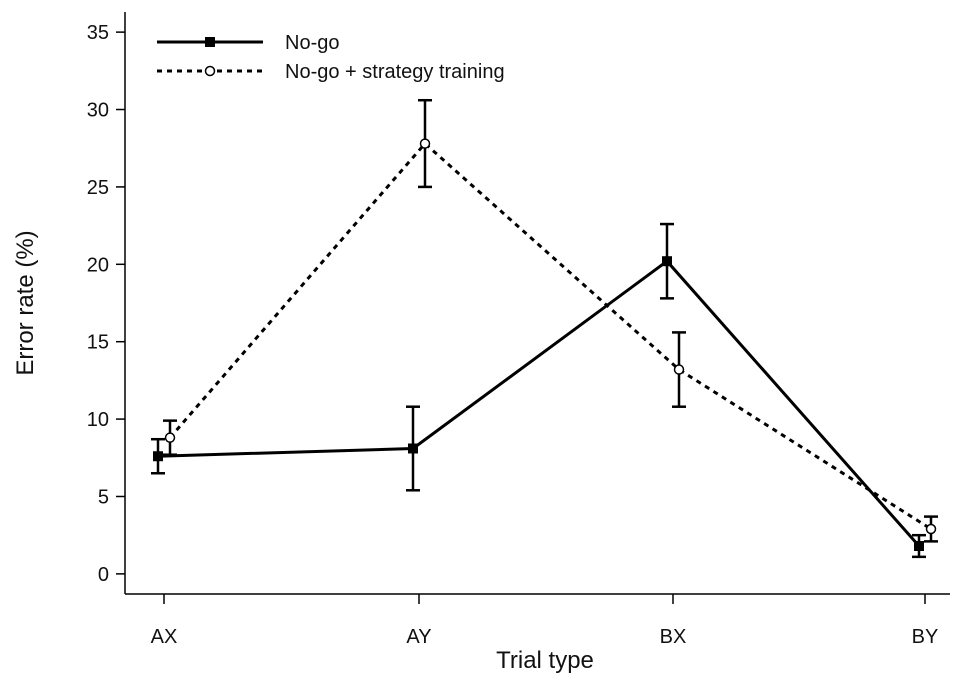  I want to click on y-axis-title: Error rate (%), so click(25, 302).